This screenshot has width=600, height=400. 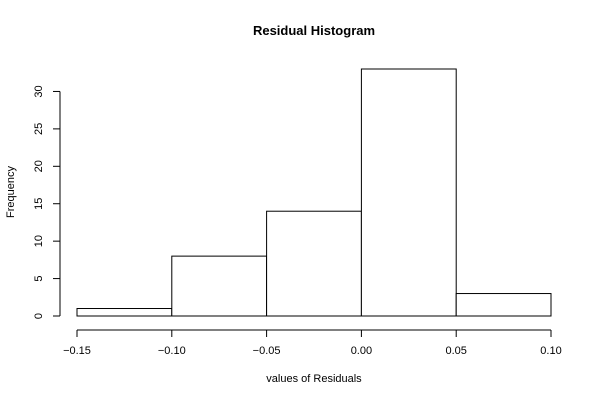 What do you see at coordinates (39, 279) in the screenshot?
I see `y-tick-label: 5` at bounding box center [39, 279].